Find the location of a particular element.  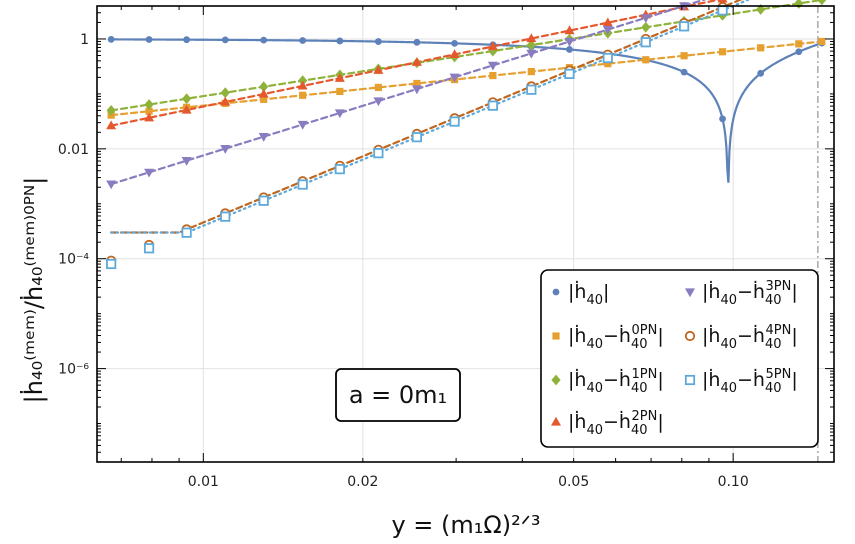

y-tick-label: 0.01 is located at coordinates (73, 150).